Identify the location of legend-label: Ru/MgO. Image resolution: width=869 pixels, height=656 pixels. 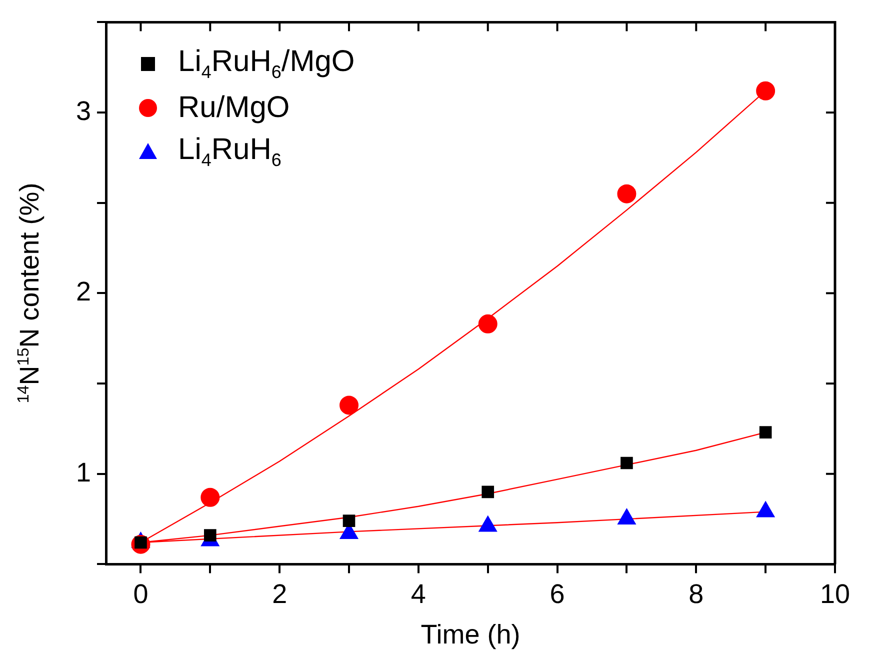
(234, 108).